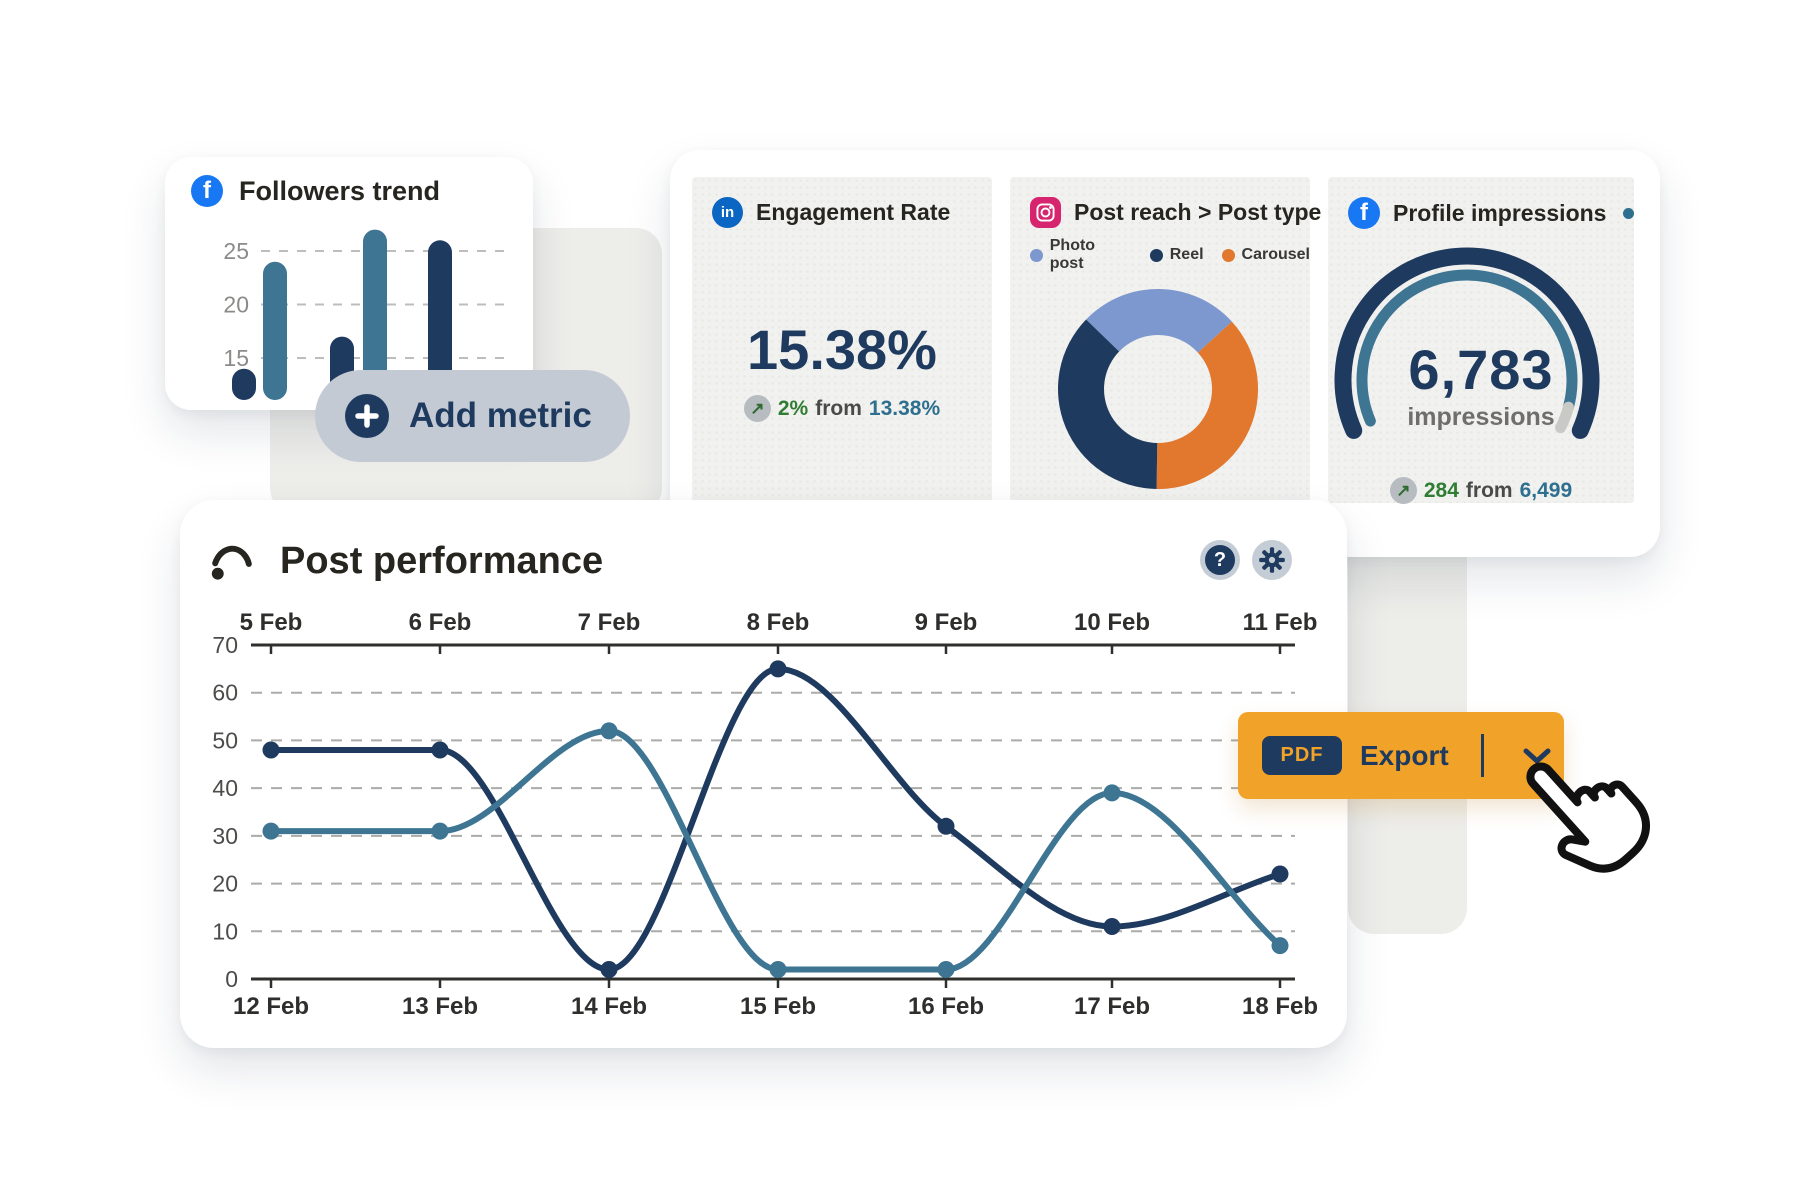 This screenshot has width=1800, height=1200. I want to click on followers-bar-chart: 25 20 15, so click(368, 314).